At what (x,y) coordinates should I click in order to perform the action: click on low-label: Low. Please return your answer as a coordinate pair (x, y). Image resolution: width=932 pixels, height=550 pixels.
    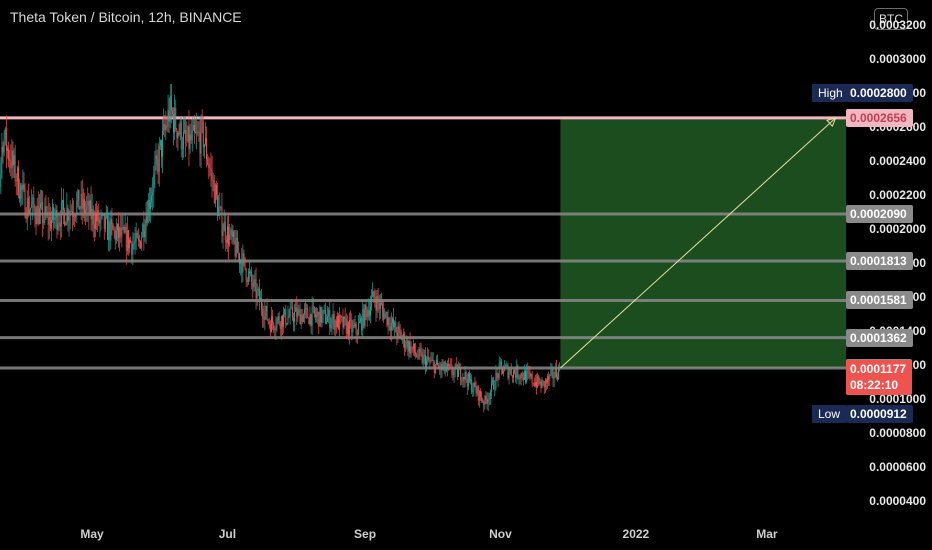
    Looking at the image, I should click on (829, 414).